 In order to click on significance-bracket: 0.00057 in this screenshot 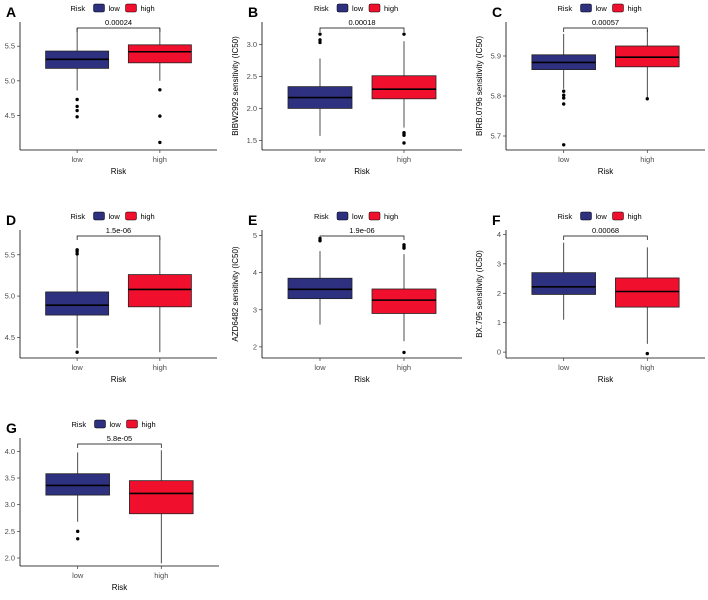, I will do `click(605, 25)`.